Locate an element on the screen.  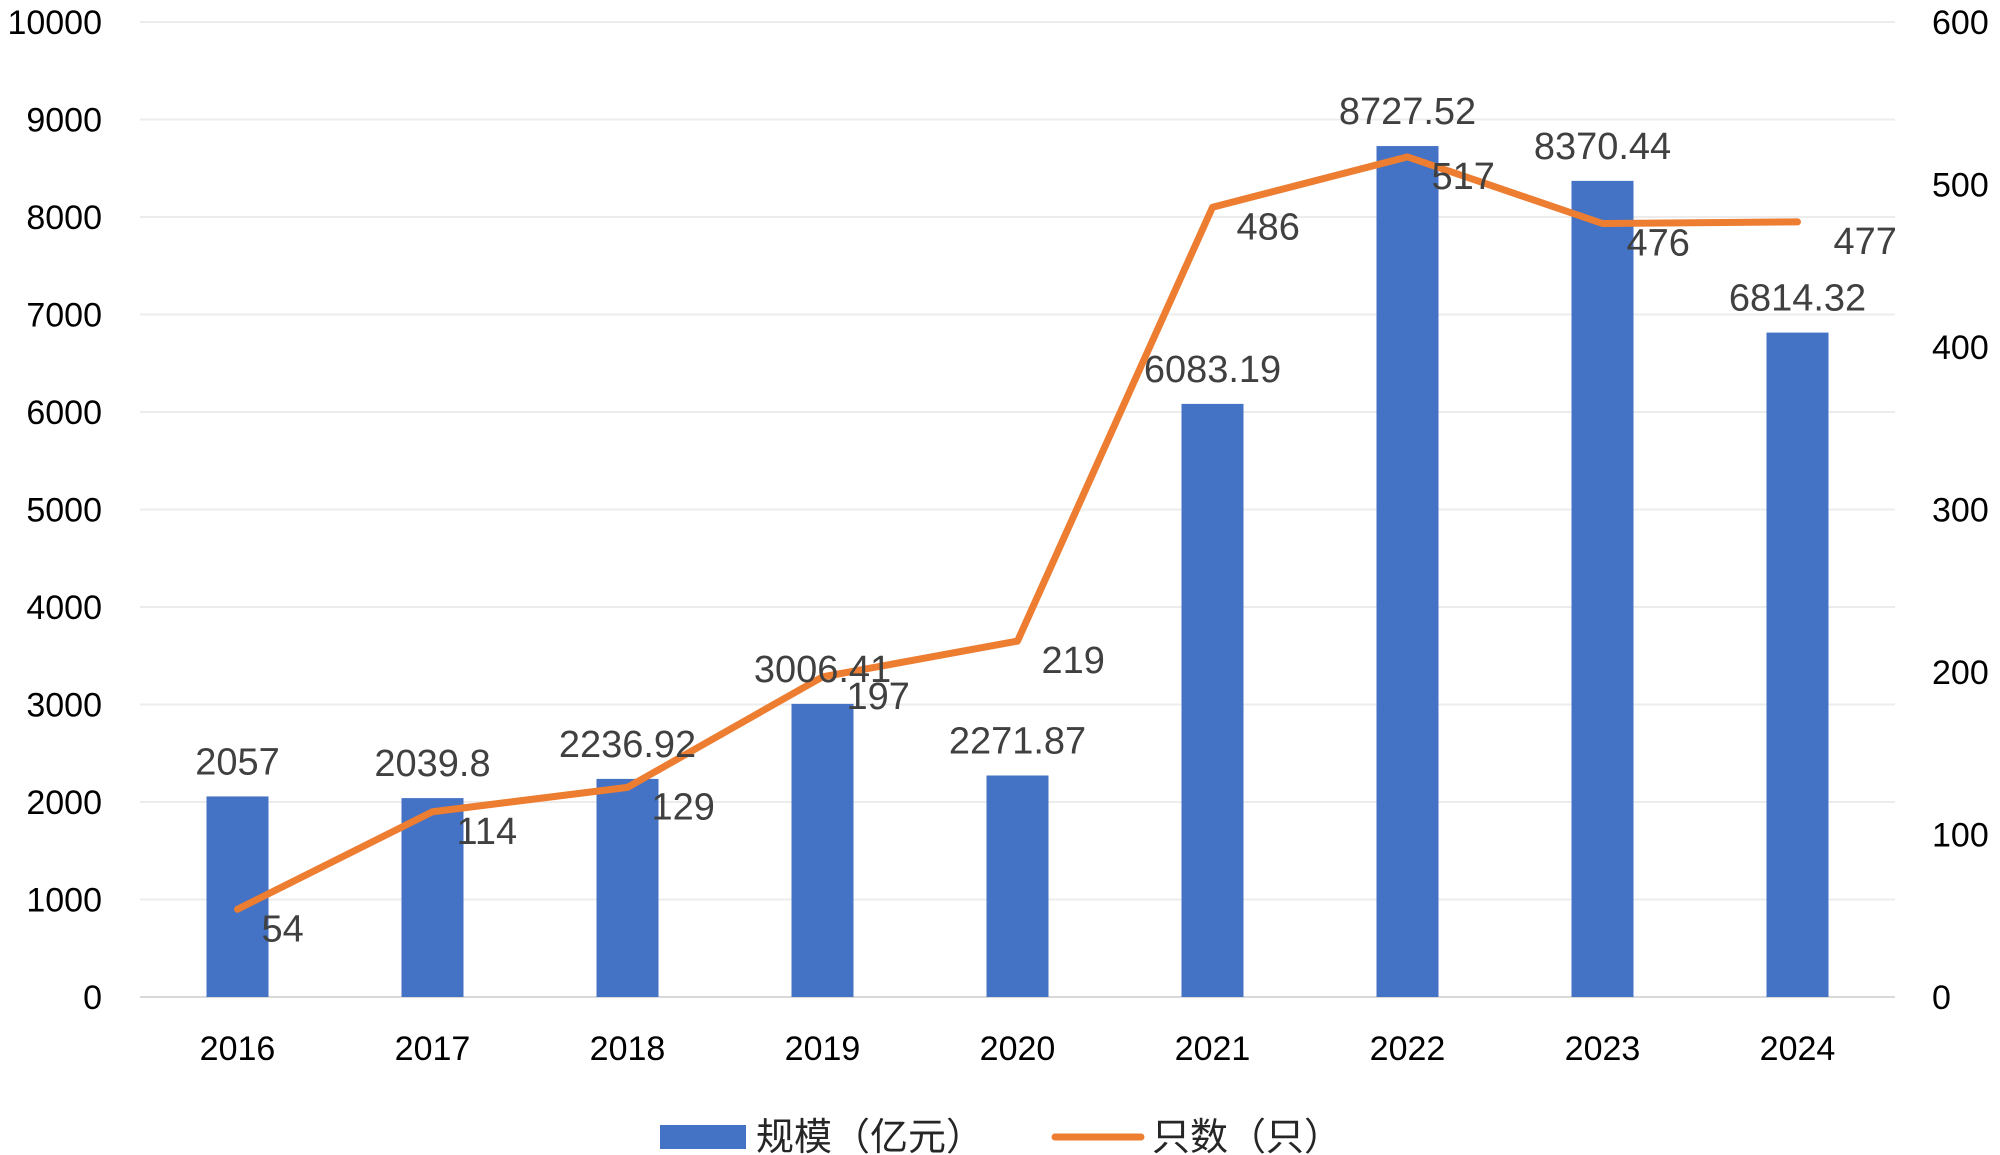
y-left-tick-label: 9000 is located at coordinates (64, 121).